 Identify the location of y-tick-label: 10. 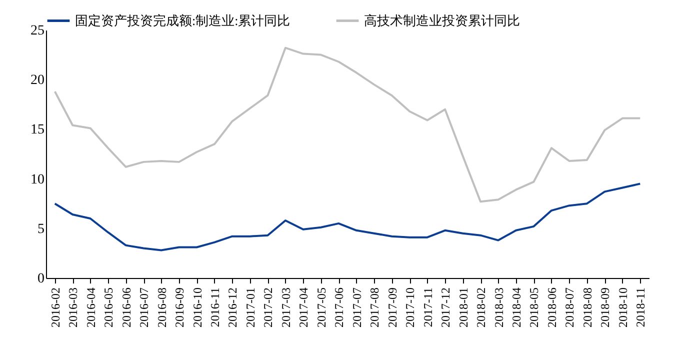
(37, 180).